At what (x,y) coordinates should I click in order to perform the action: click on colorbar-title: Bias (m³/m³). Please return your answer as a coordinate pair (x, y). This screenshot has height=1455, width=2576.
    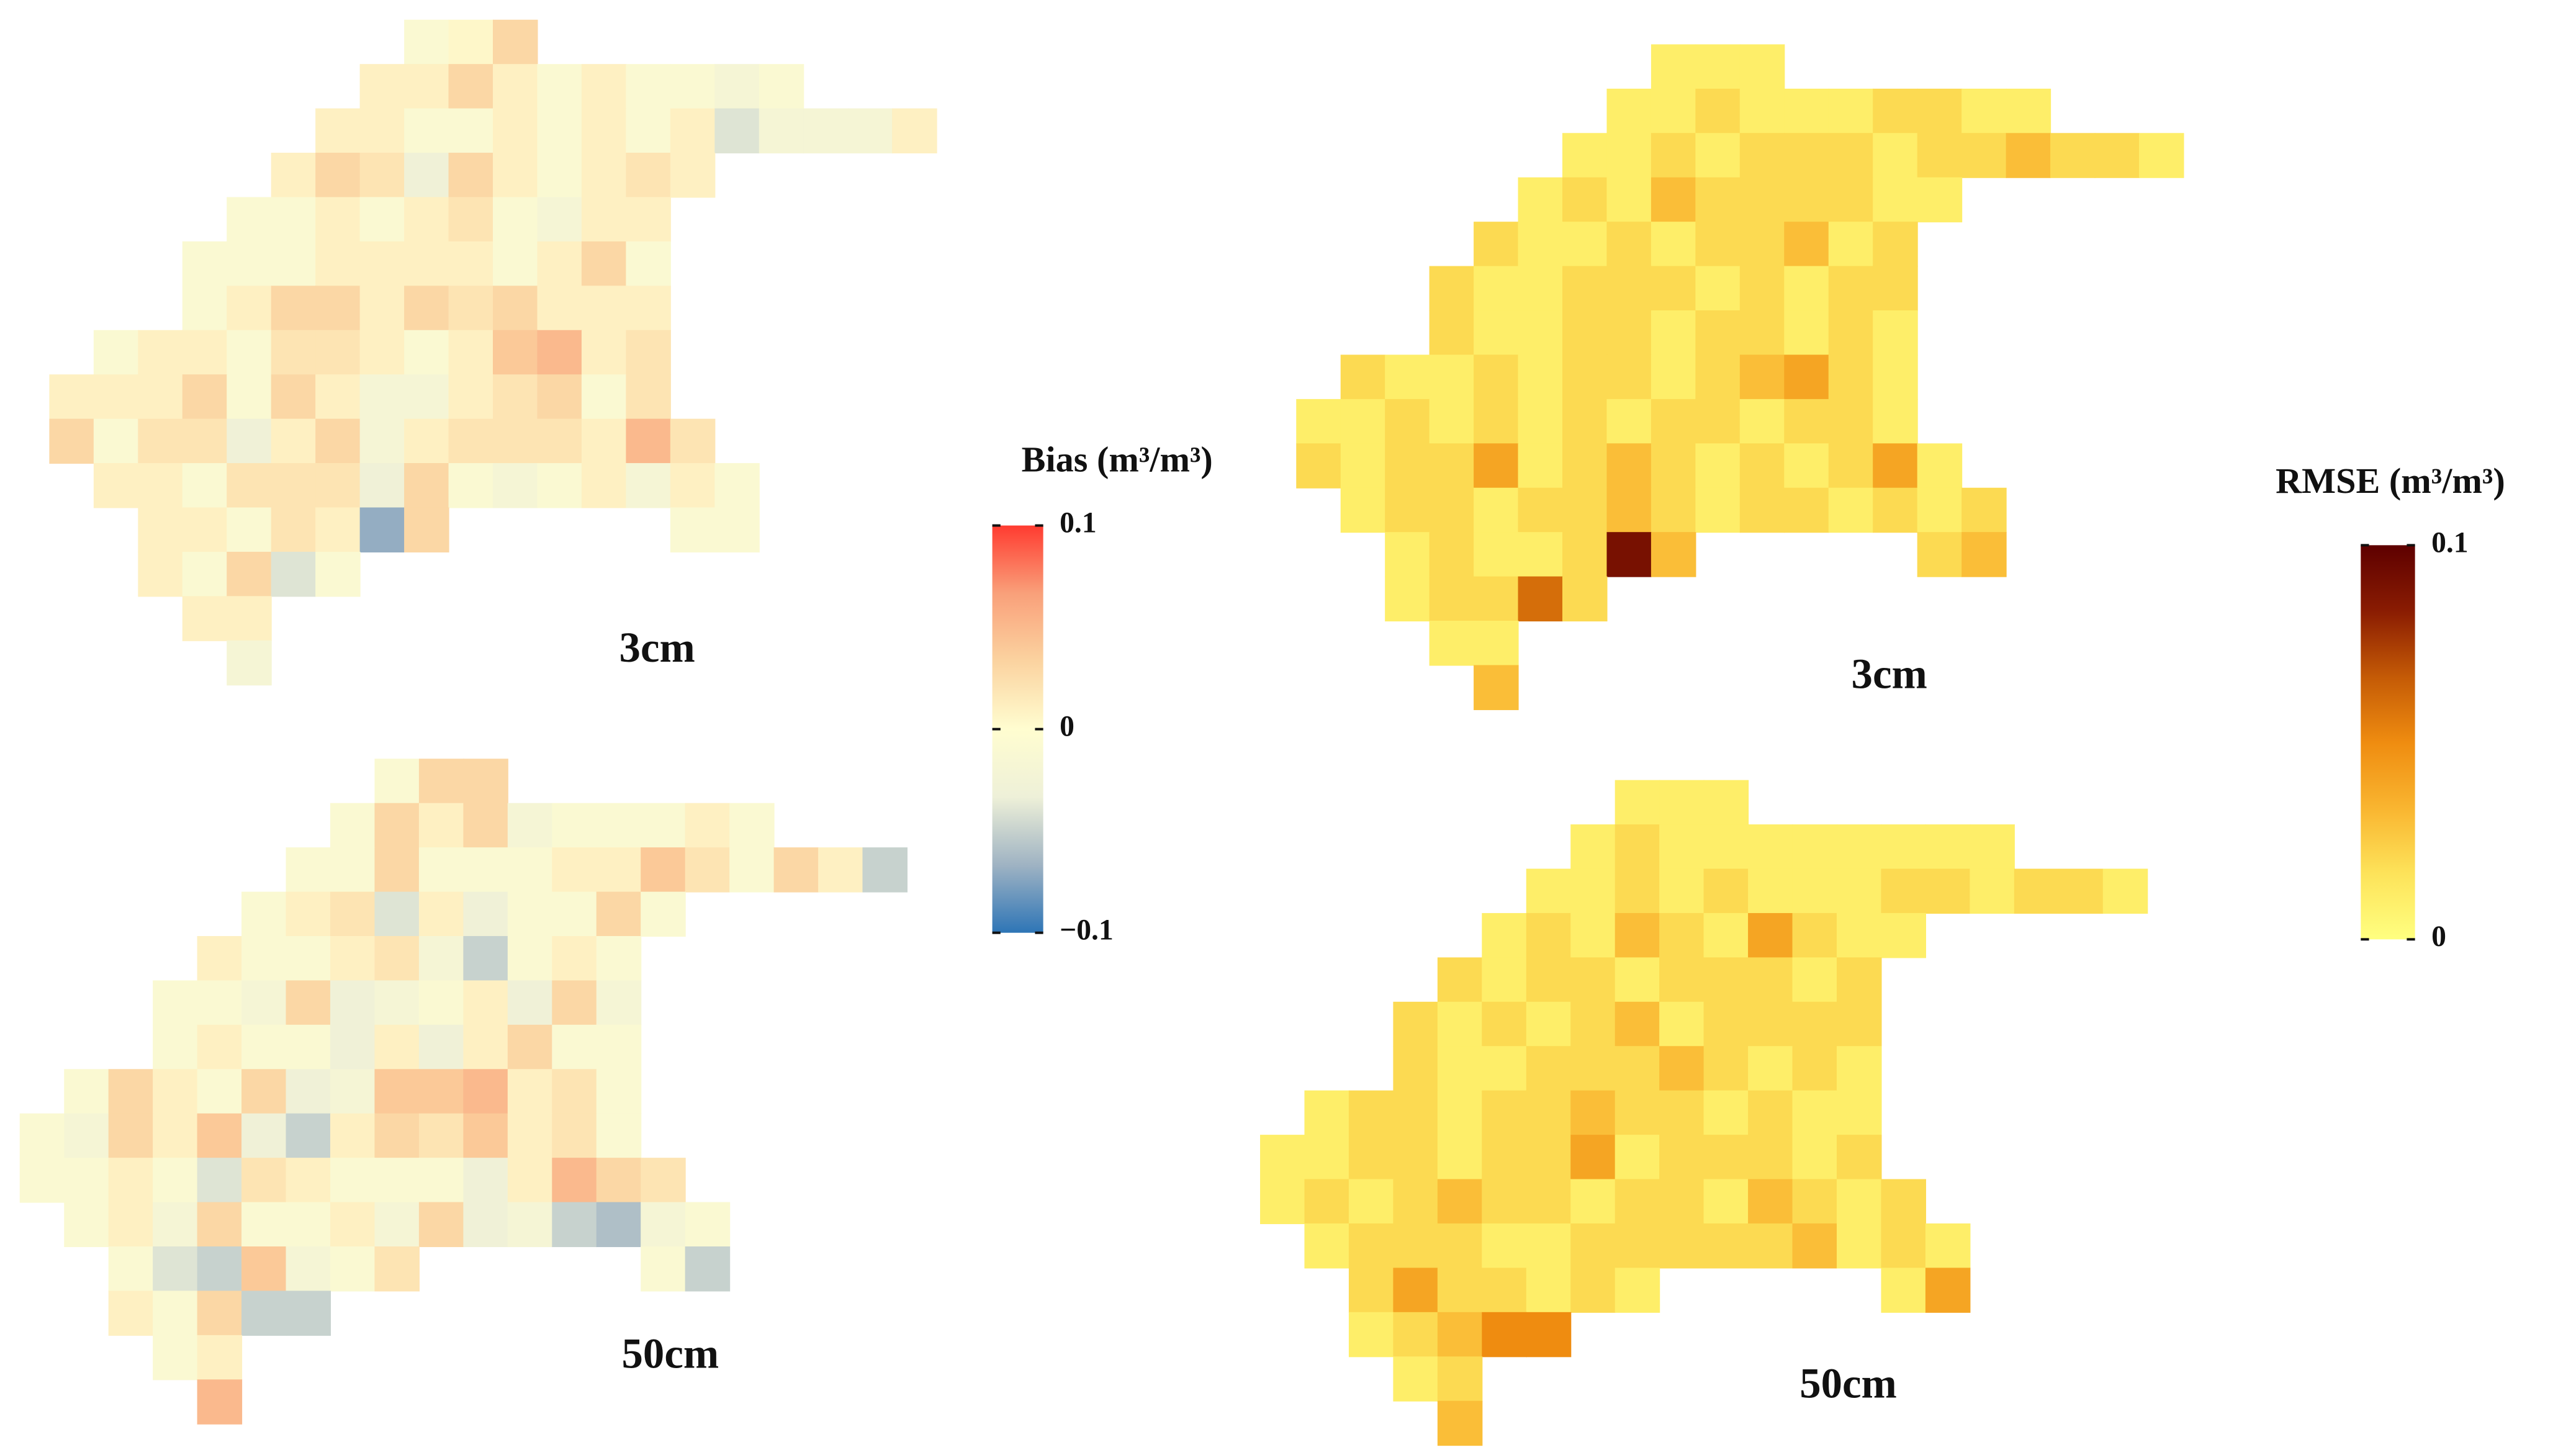
    Looking at the image, I should click on (1117, 459).